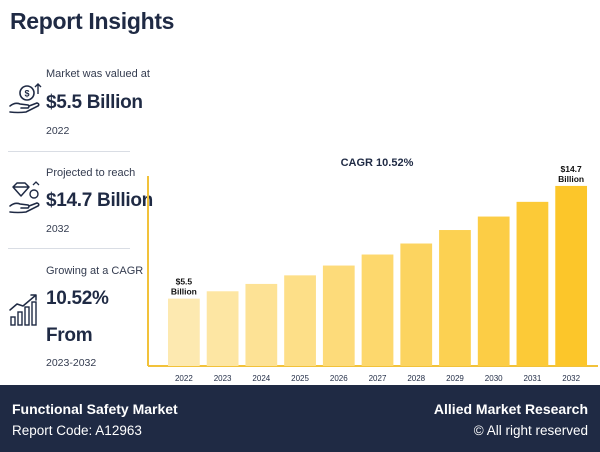  I want to click on bar-2028, so click(416, 304).